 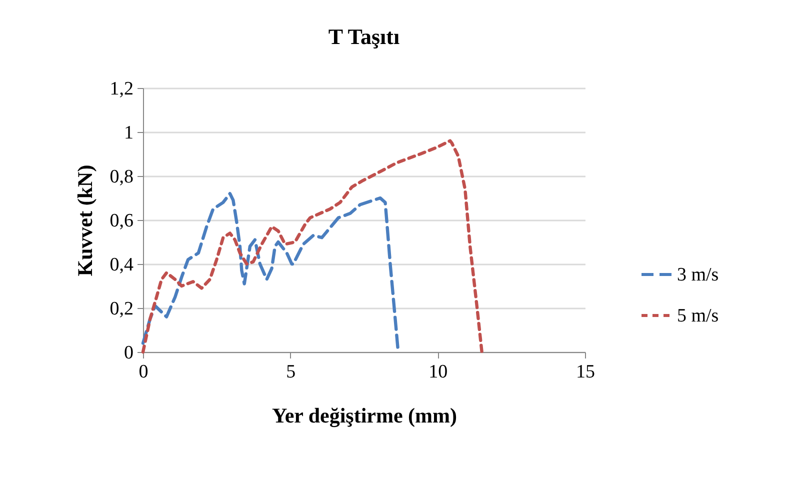 What do you see at coordinates (143, 372) in the screenshot?
I see `x-tick-label: 0` at bounding box center [143, 372].